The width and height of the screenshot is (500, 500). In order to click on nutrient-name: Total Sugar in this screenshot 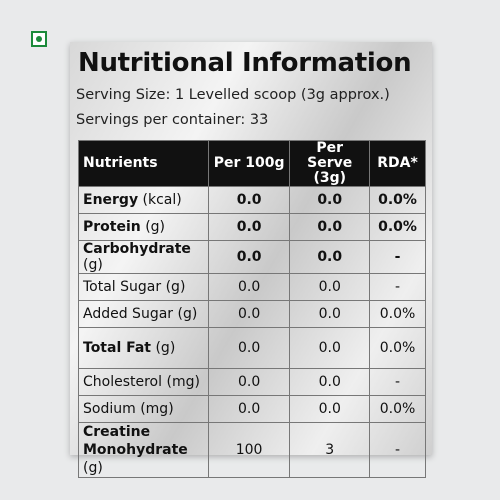, I will do `click(122, 287)`.